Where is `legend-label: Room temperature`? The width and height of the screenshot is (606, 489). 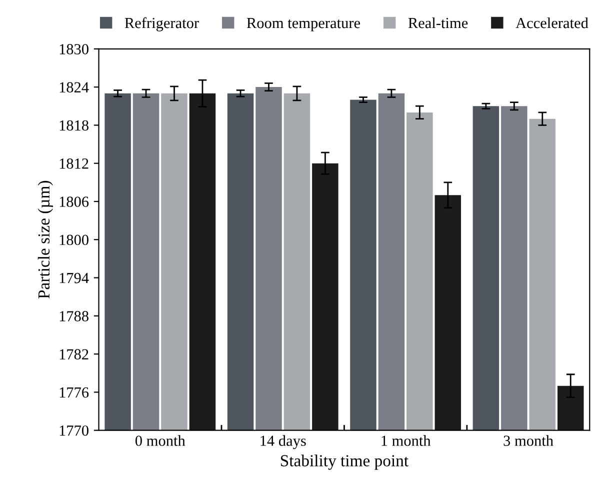
legend-label: Room temperature is located at coordinates (303, 25).